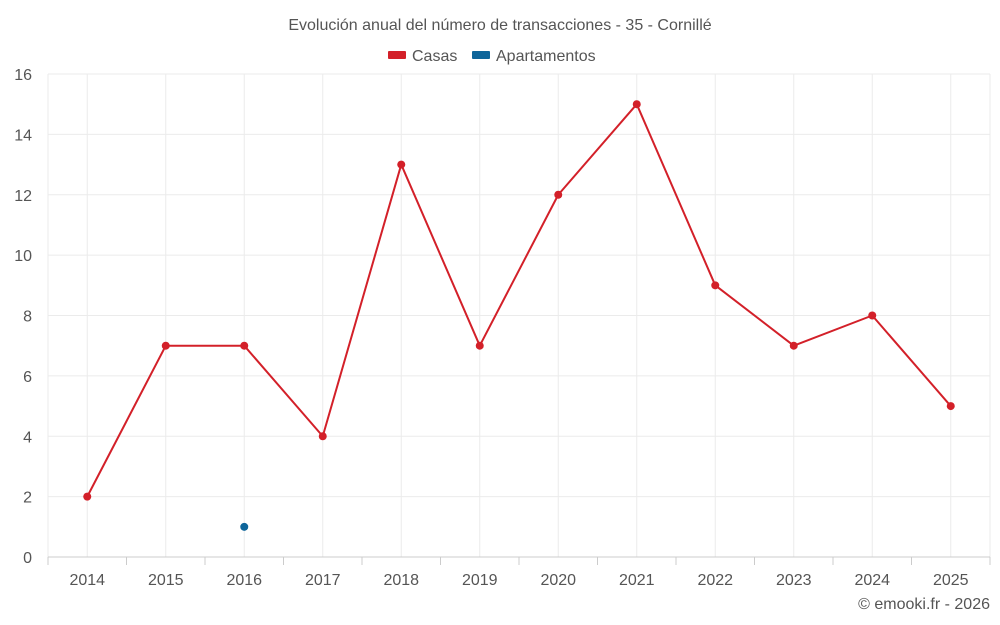 Image resolution: width=1000 pixels, height=625 pixels. Describe the element at coordinates (637, 580) in the screenshot. I see `x-tick-label: 2021` at that location.